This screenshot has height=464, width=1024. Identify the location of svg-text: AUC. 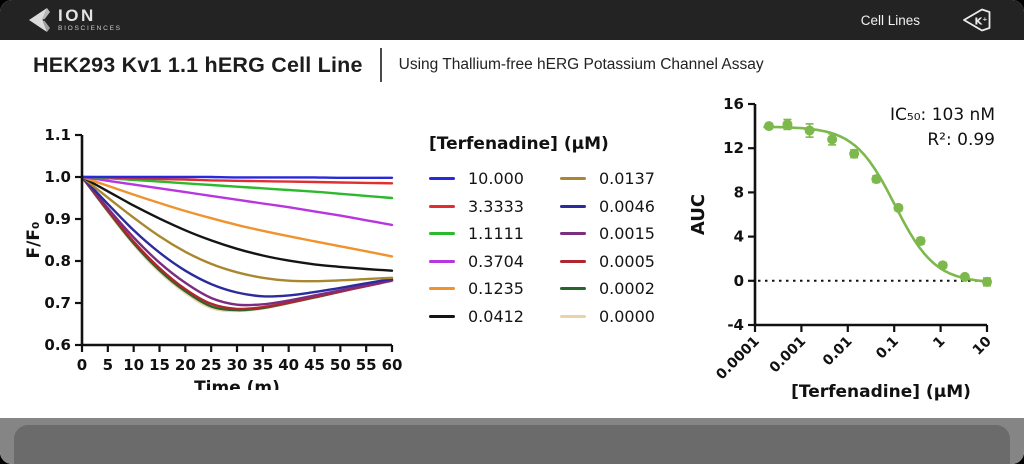
(698, 214).